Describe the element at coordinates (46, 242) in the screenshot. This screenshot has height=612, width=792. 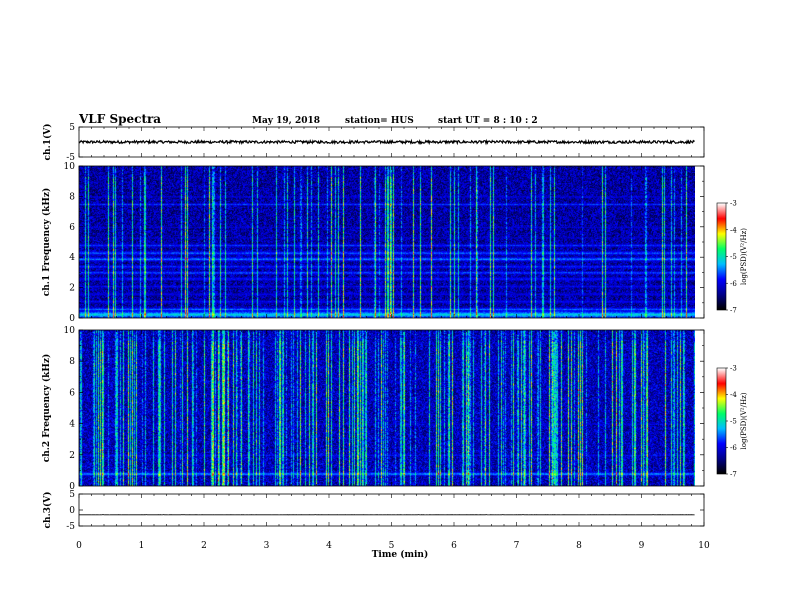
I see `y-axis-label: ch.1 Frequency (kHz)` at that location.